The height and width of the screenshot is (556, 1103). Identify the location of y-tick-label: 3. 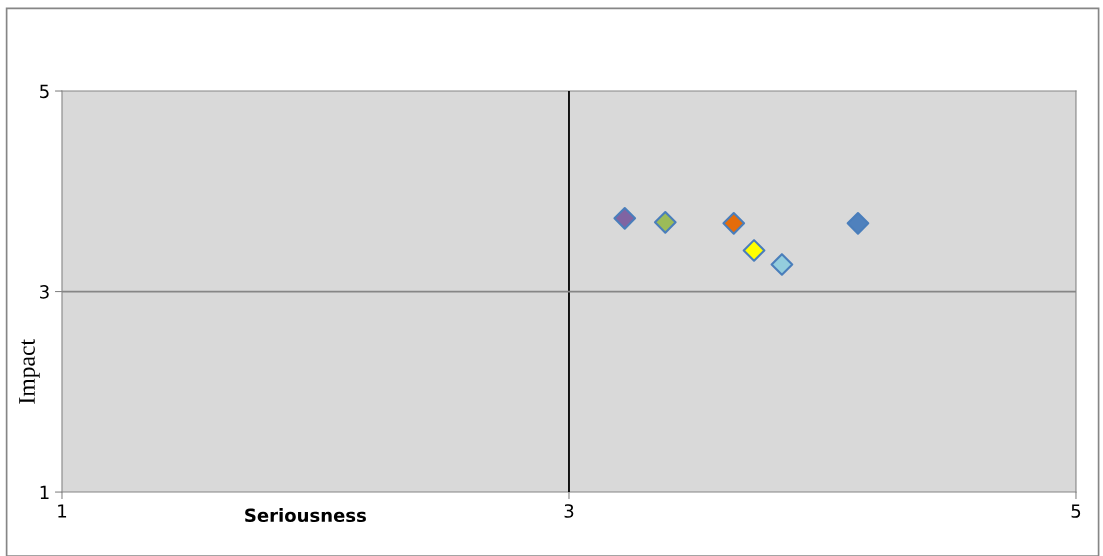
(44, 292).